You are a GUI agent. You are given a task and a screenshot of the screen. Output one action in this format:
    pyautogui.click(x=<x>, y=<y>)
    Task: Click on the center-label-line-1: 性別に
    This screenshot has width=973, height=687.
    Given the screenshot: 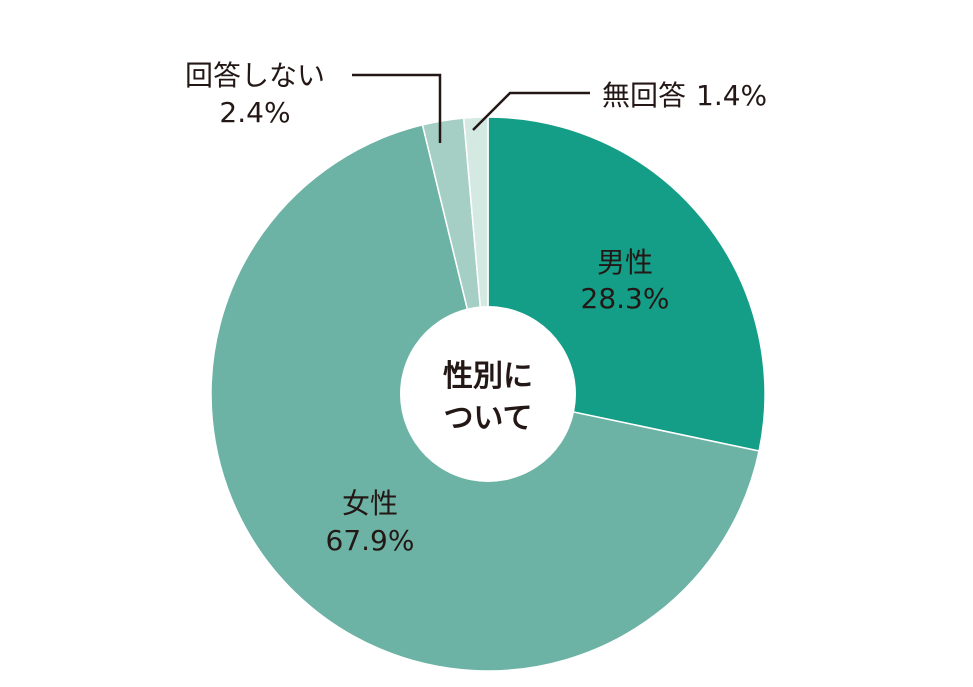 What is the action you would take?
    pyautogui.click(x=488, y=376)
    